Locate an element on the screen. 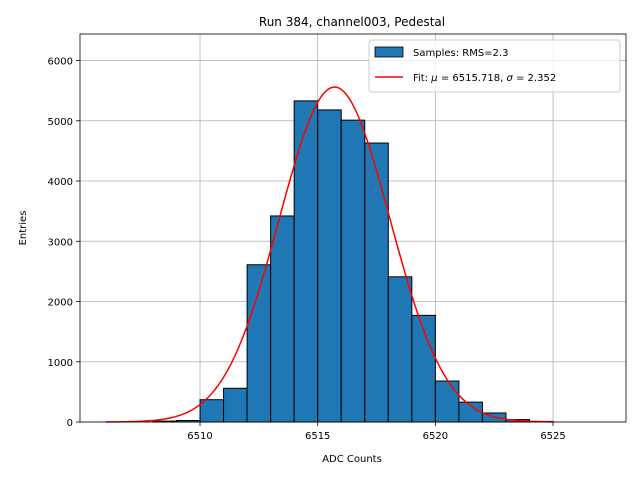  y-tick-label: 1000 is located at coordinates (60, 363).